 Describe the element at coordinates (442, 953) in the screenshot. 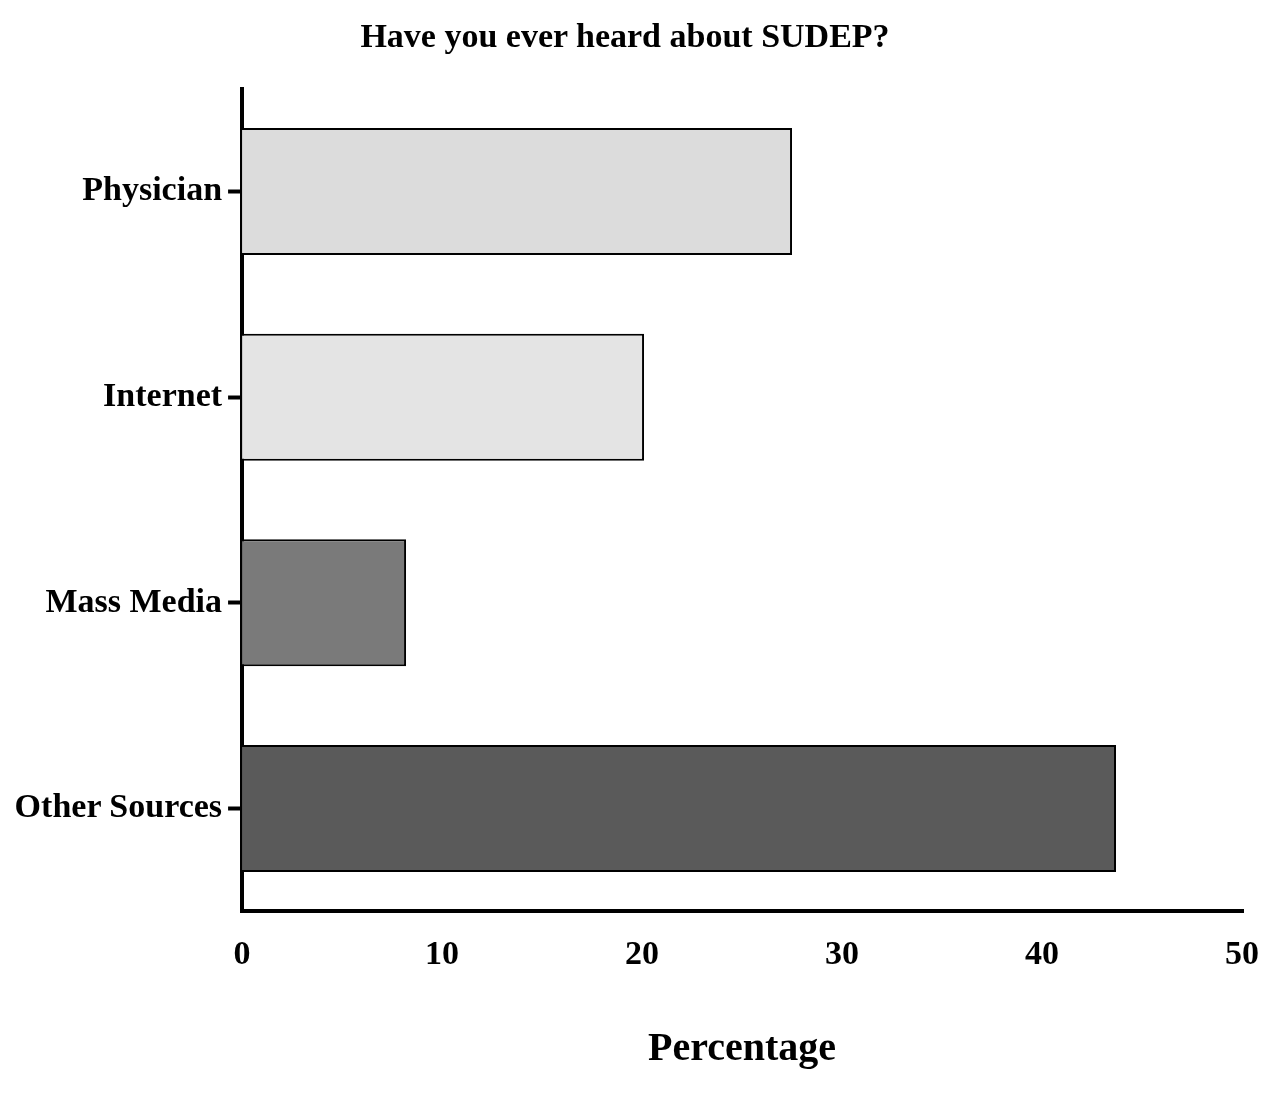

I see `x-tick-label: 10` at that location.